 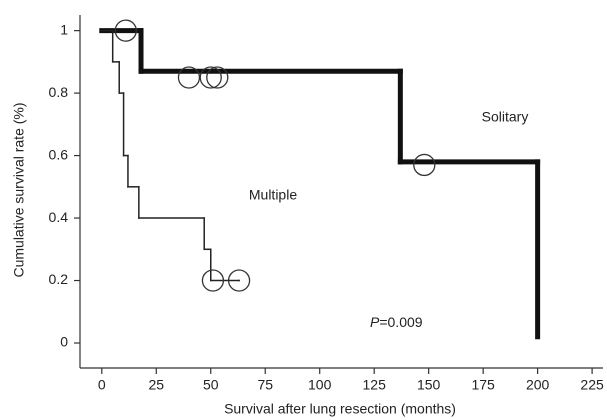 I want to click on p-symbol: P, so click(x=375, y=322).